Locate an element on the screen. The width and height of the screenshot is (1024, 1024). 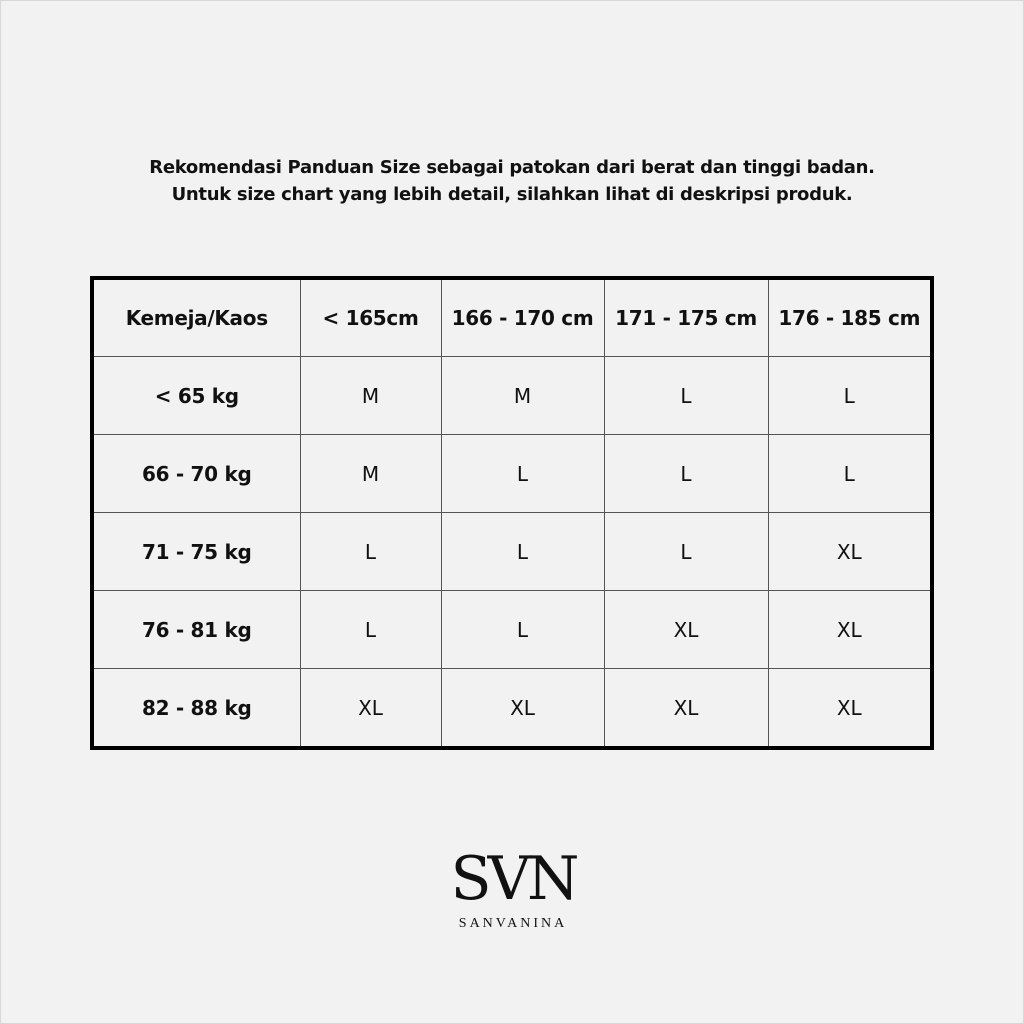
row-header: < 65 kg is located at coordinates (196, 395).